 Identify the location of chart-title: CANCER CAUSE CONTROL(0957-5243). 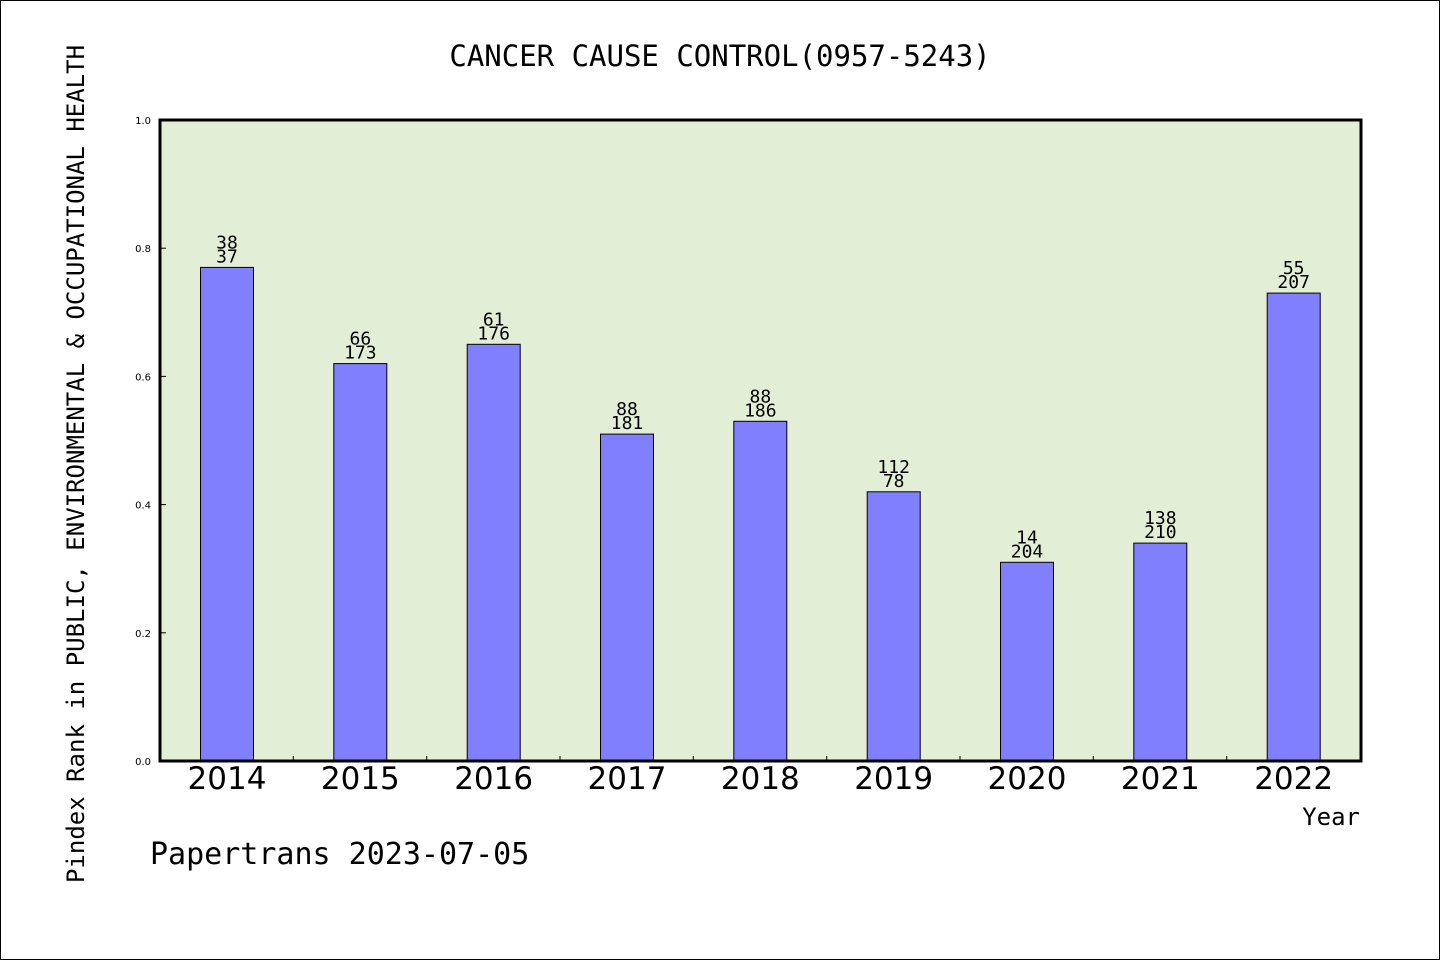
(719, 56).